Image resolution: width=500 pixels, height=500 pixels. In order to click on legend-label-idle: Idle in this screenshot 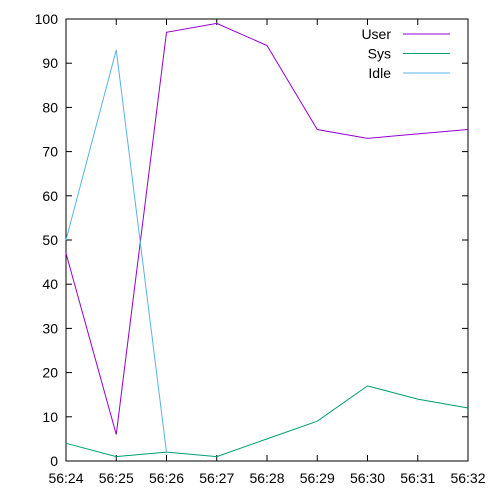, I will do `click(379, 73)`.